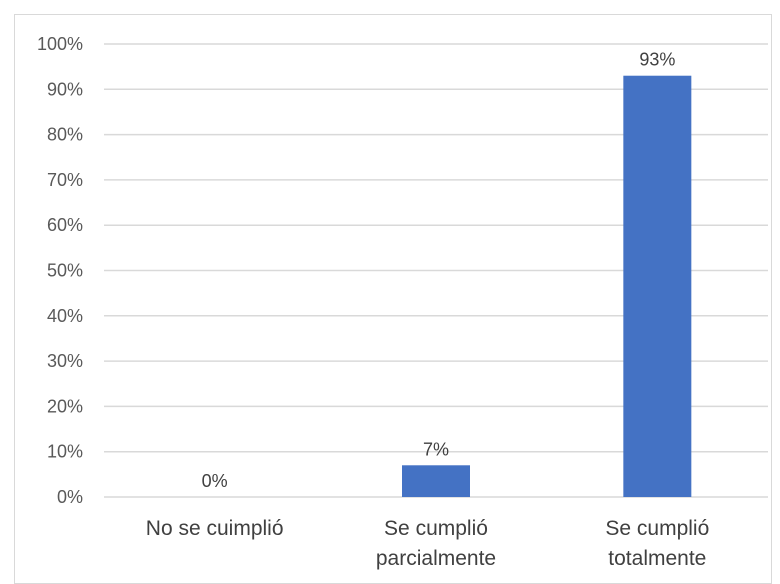 Image resolution: width=780 pixels, height=584 pixels. What do you see at coordinates (60, 44) in the screenshot?
I see `y-tick-label: 100%` at bounding box center [60, 44].